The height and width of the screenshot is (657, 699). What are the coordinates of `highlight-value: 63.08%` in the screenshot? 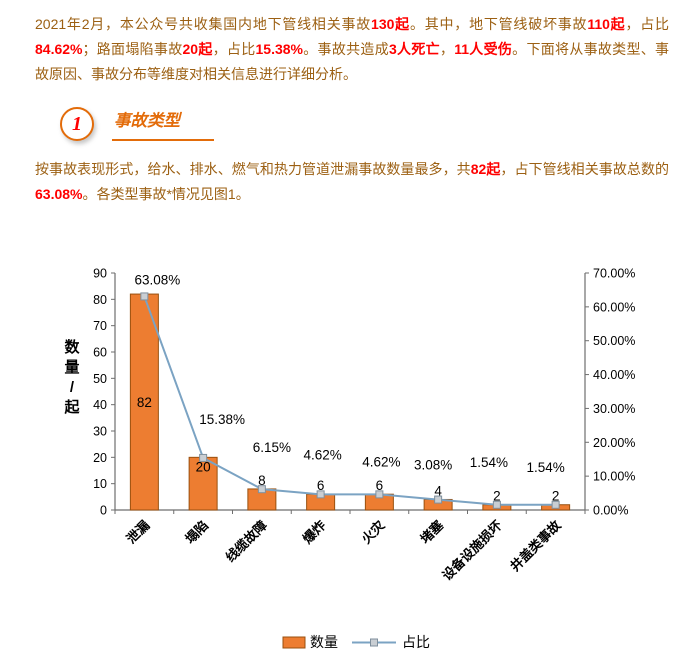 It's located at (59, 194).